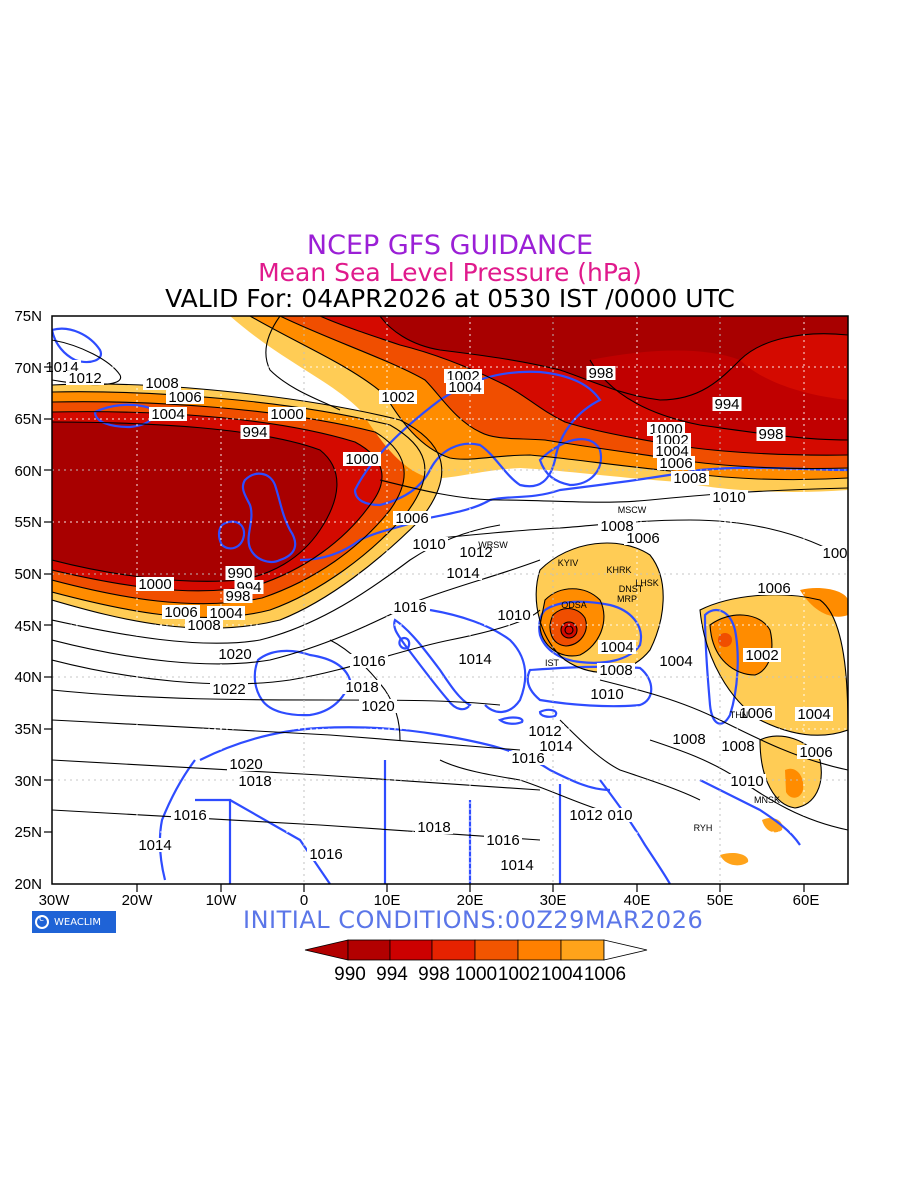  What do you see at coordinates (824, 602) in the screenshot?
I see `low-east-pale` at bounding box center [824, 602].